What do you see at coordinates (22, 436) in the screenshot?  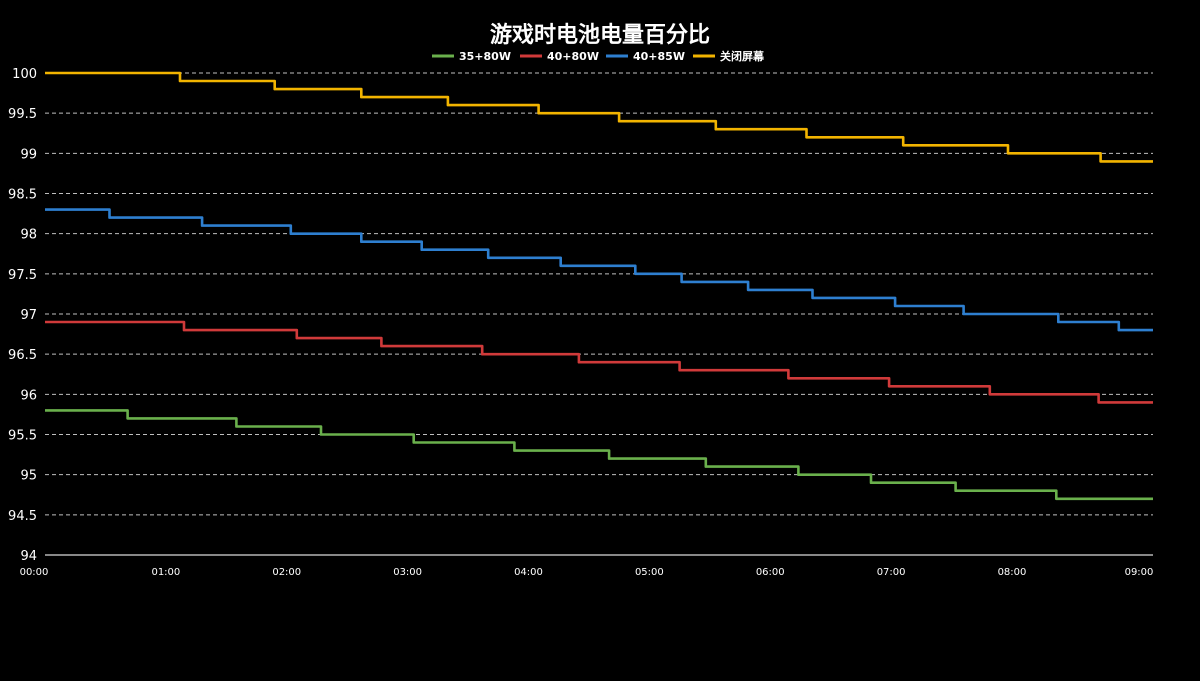 I see `y-tick-label: 95.5` at bounding box center [22, 436].